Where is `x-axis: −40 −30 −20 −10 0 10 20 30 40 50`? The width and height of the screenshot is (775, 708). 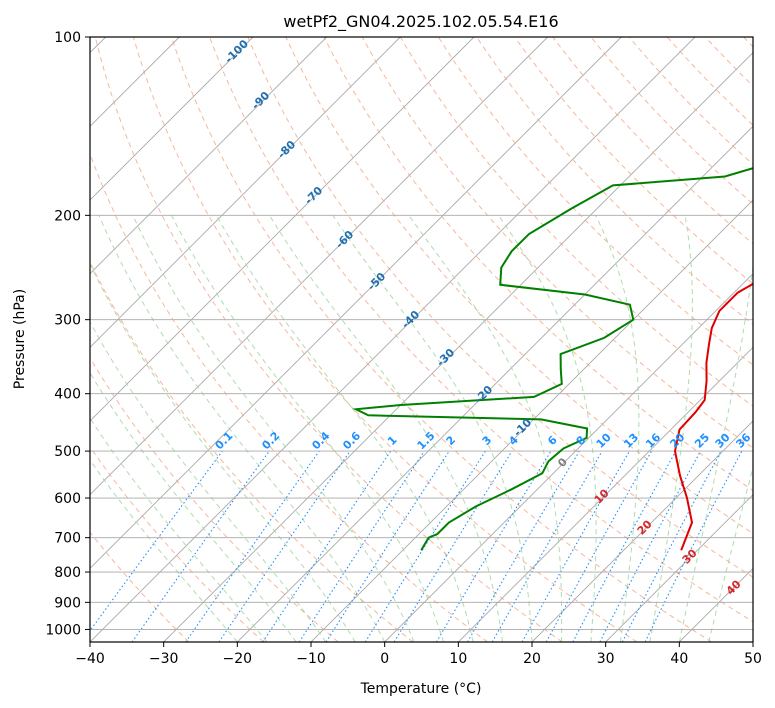
x-axis: −40 −30 −20 −10 0 10 20 30 40 50 is located at coordinates (418, 654).